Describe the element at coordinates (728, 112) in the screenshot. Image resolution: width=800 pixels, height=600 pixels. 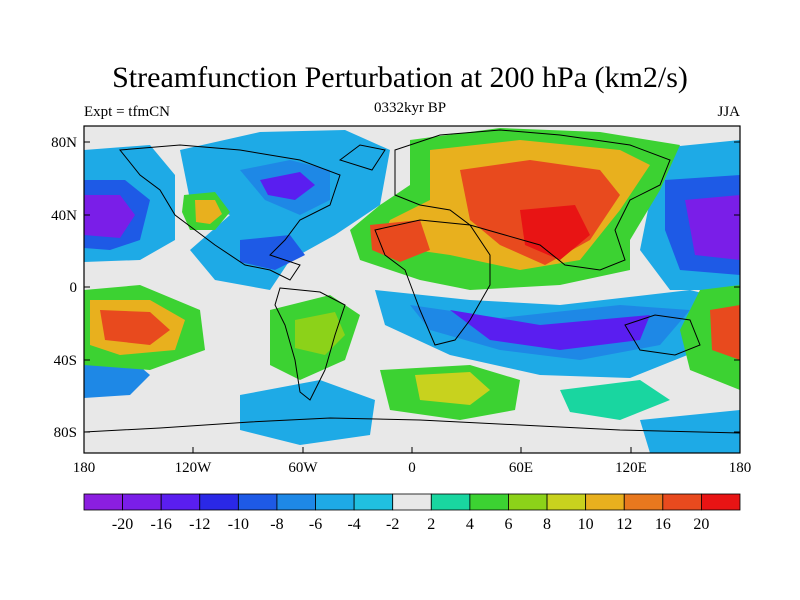
I see `season-label: JJA` at that location.